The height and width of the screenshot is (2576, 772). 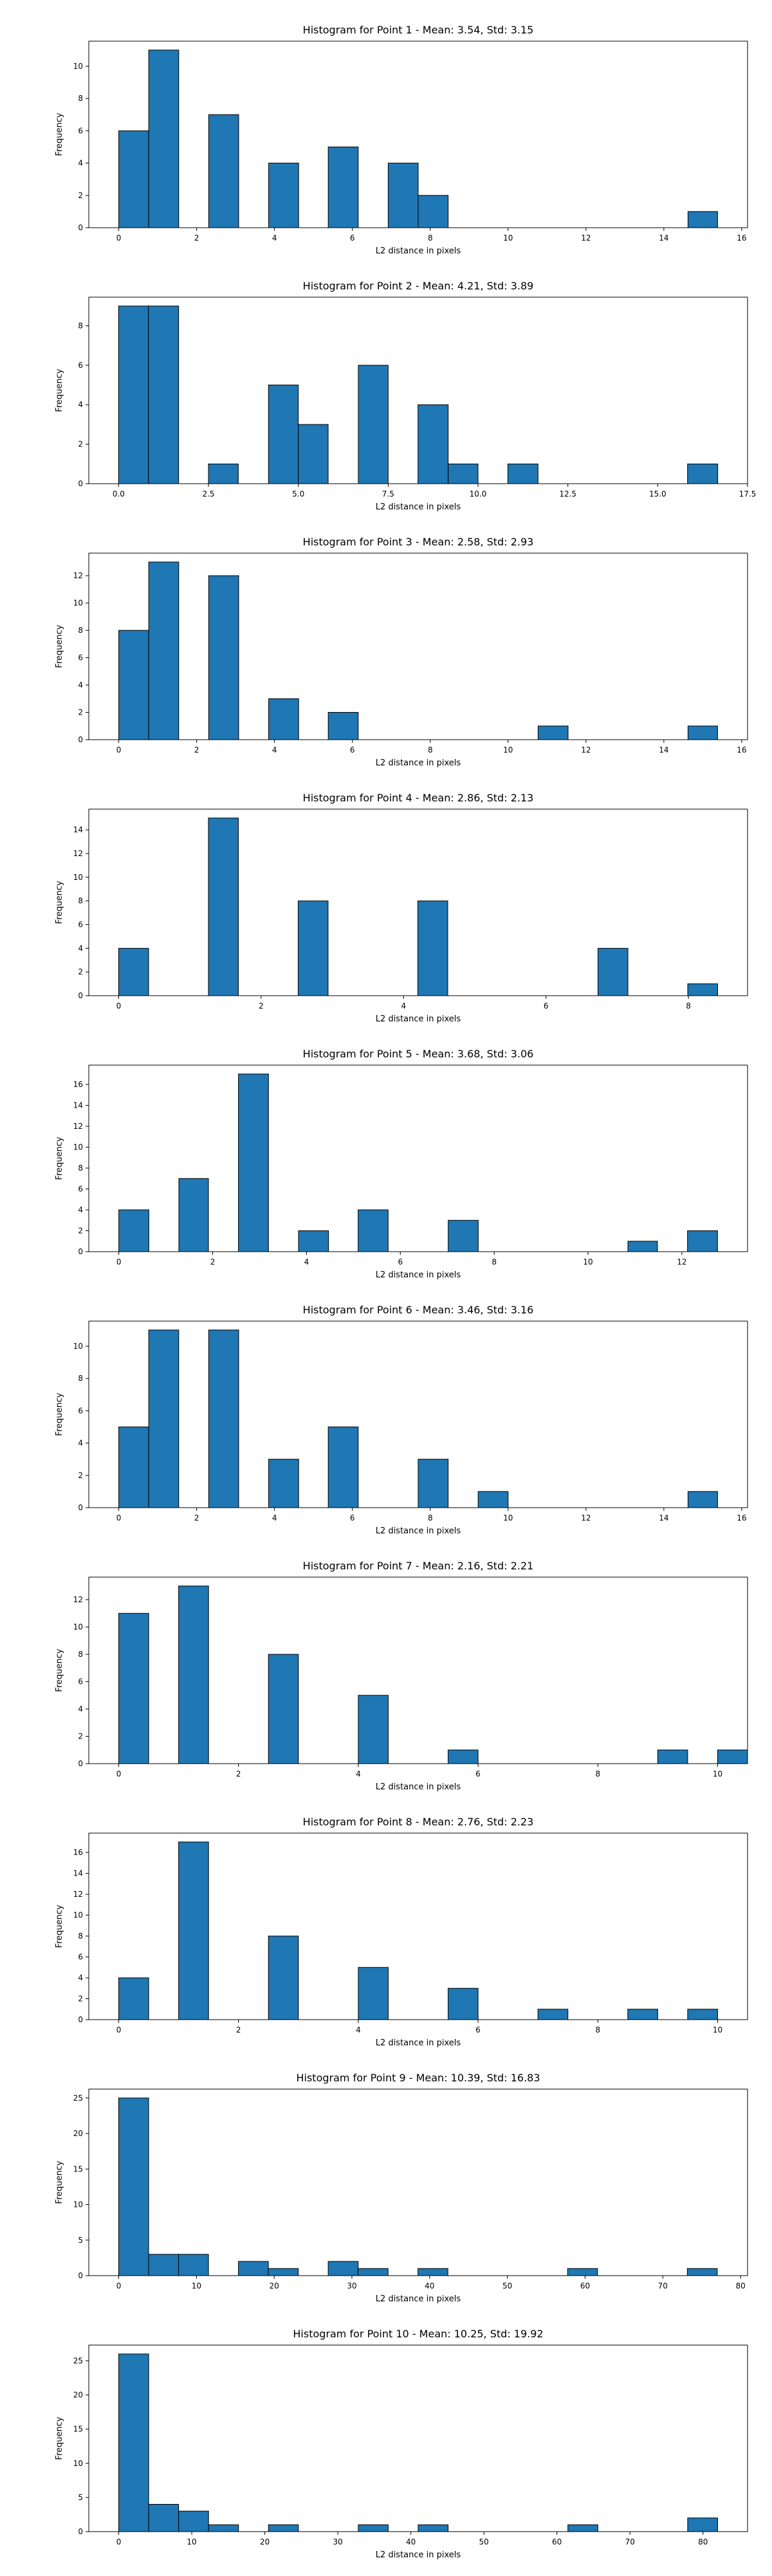 I want to click on x-tick-label: 20, so click(x=274, y=2285).